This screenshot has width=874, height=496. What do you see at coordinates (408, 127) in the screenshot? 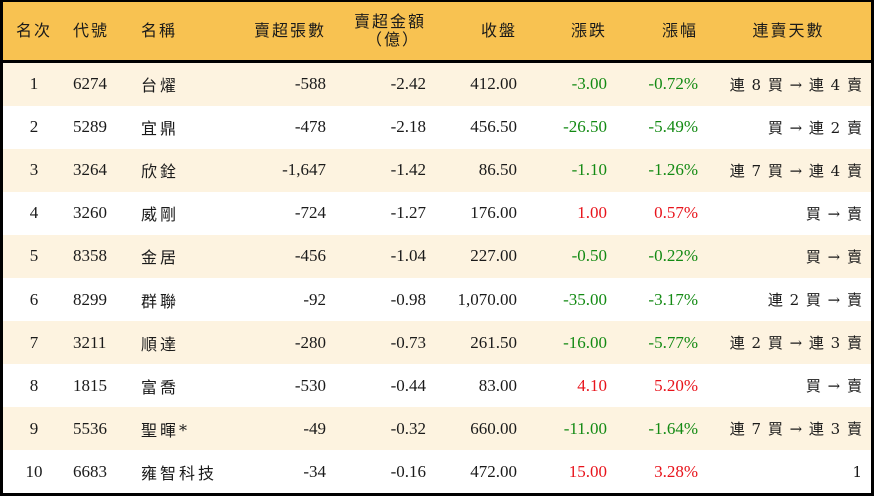
I see `cell-net-sell-amount: -2.18` at bounding box center [408, 127].